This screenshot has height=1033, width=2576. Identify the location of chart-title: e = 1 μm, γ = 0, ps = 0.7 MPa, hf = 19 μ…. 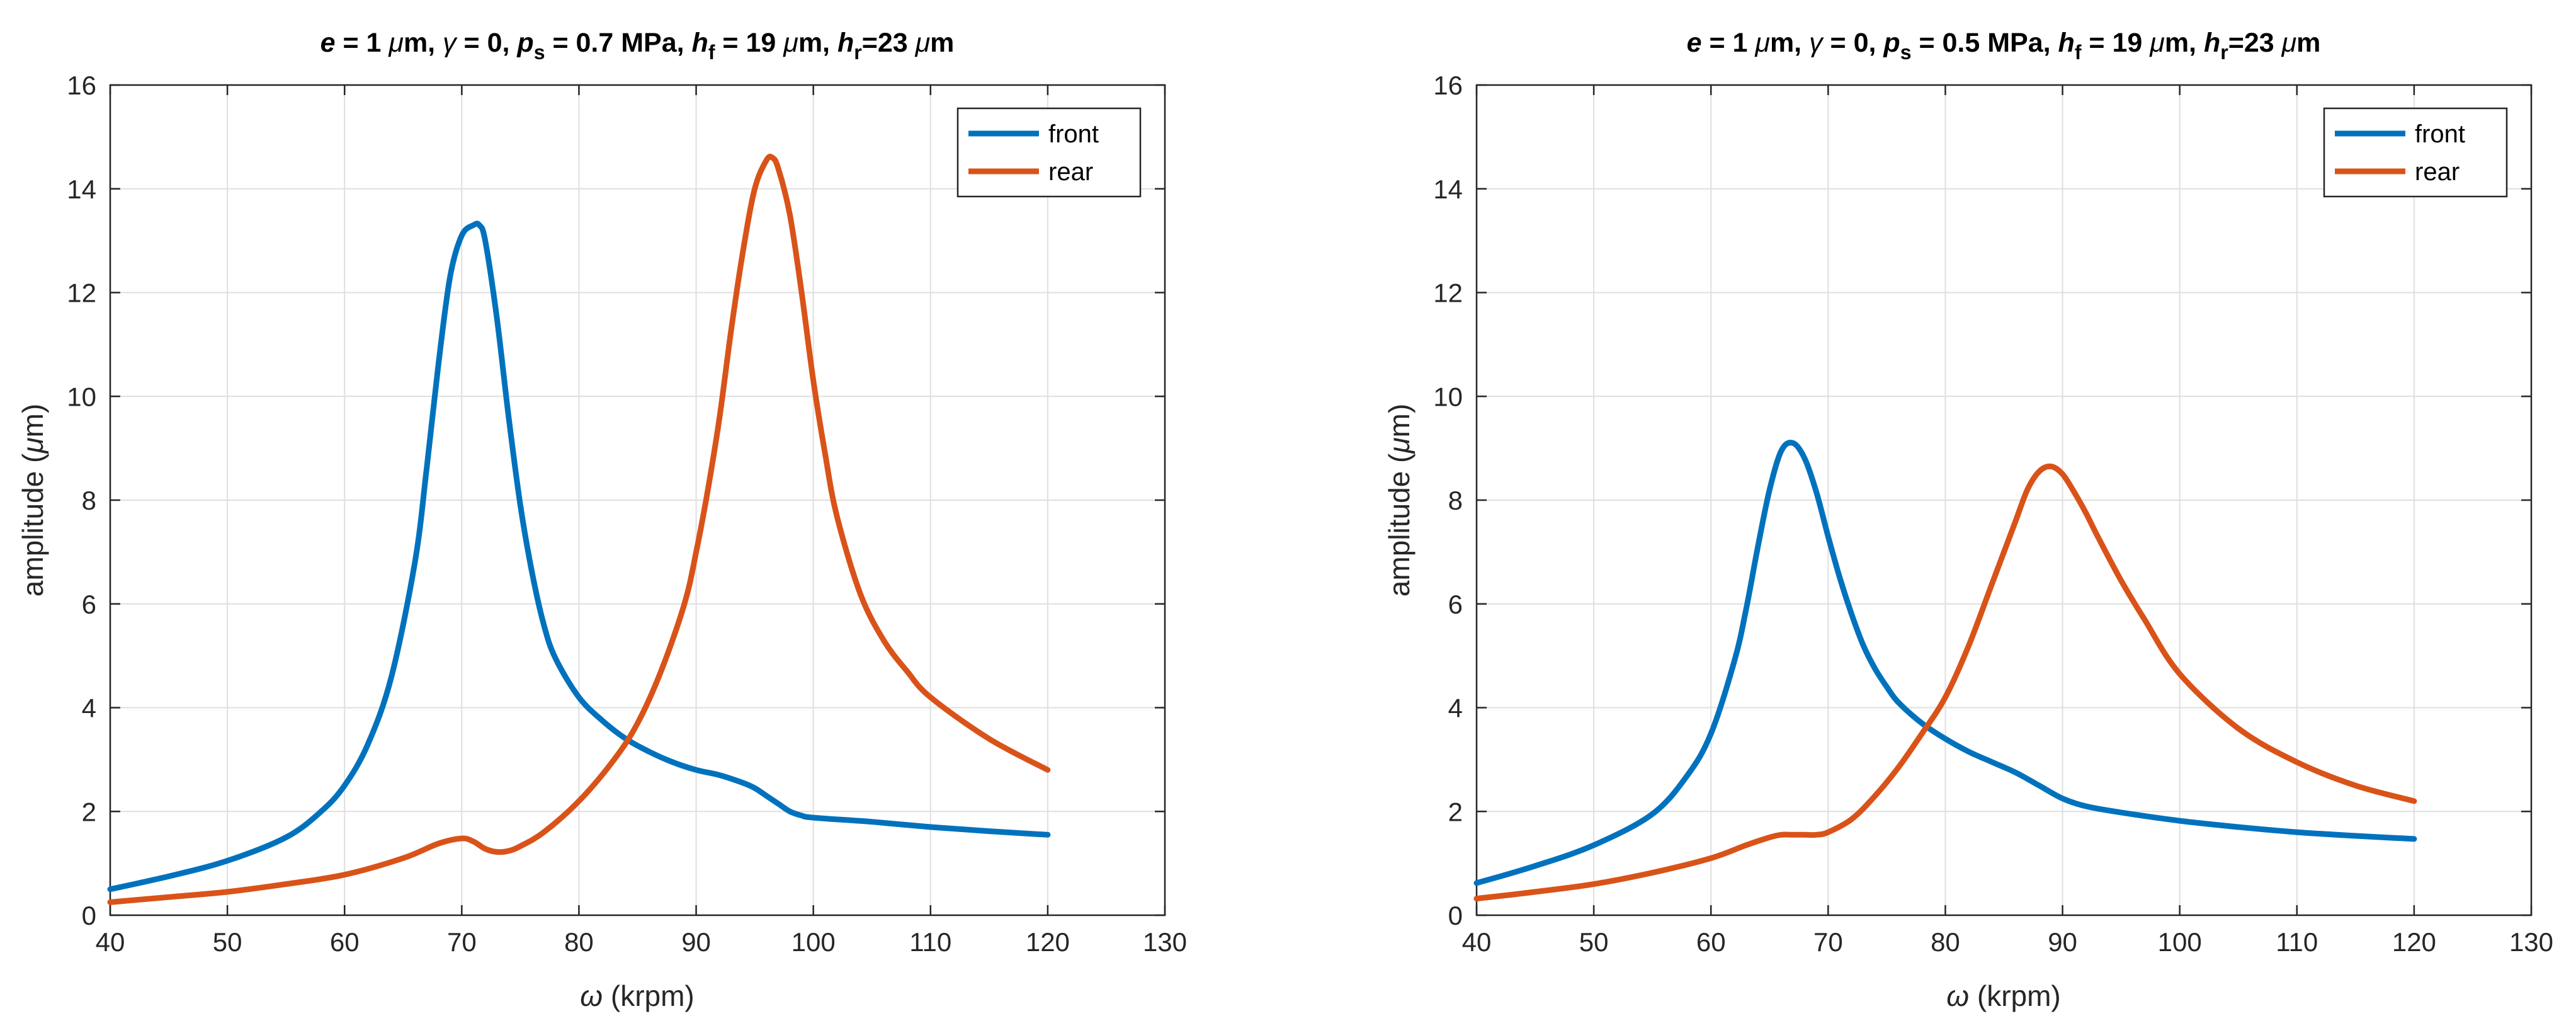
(638, 46).